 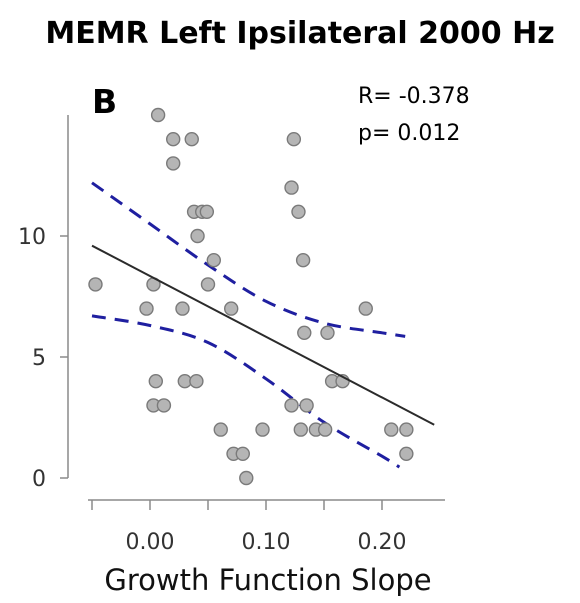 I want to click on upper-confidence-band, so click(x=248, y=259).